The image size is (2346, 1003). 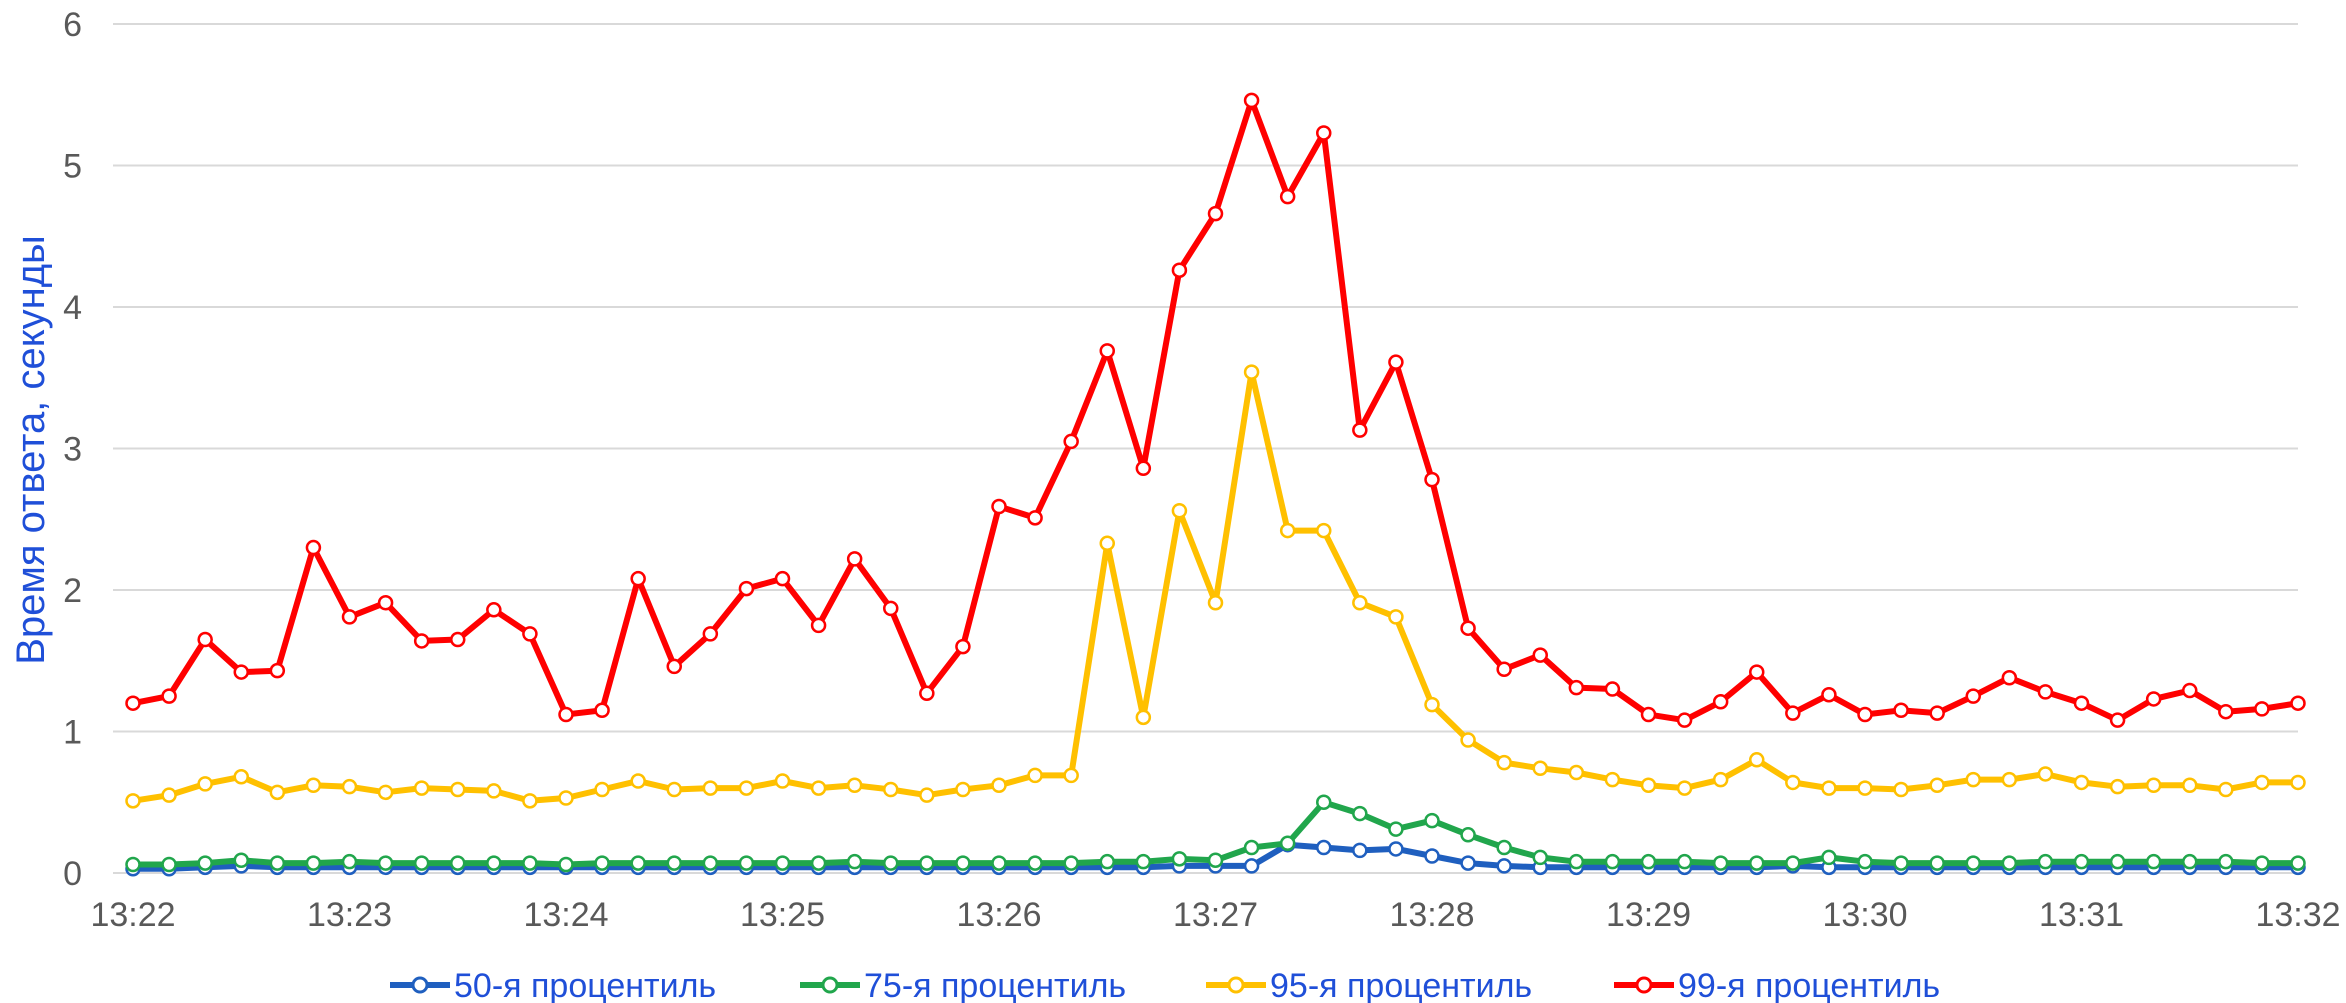 I want to click on legend-label: 99-я процентиль, so click(x=1809, y=985).